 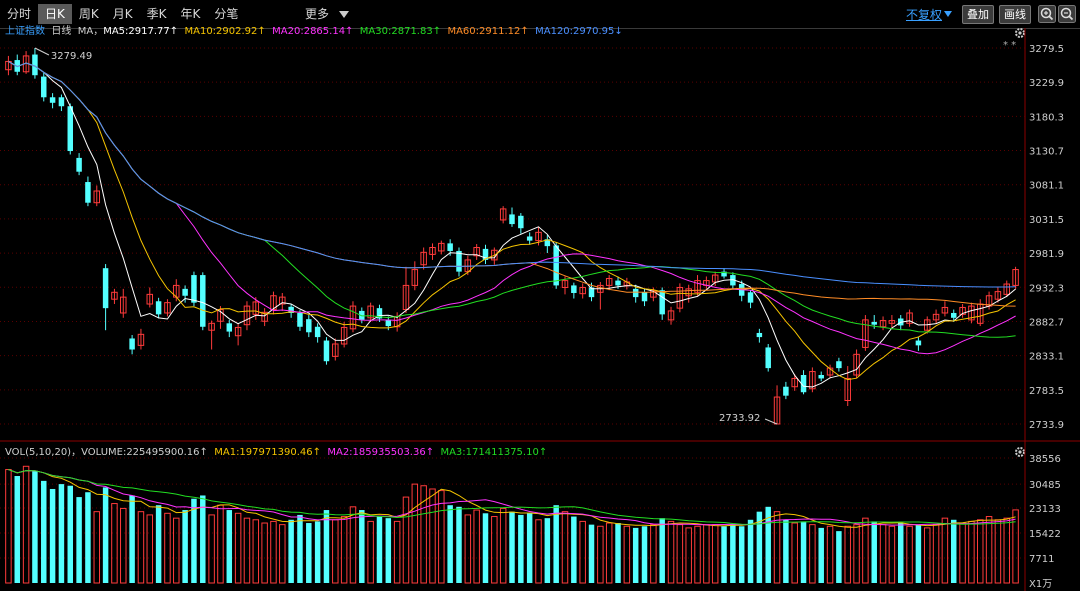 I want to click on more-menu: 更多, so click(x=327, y=14).